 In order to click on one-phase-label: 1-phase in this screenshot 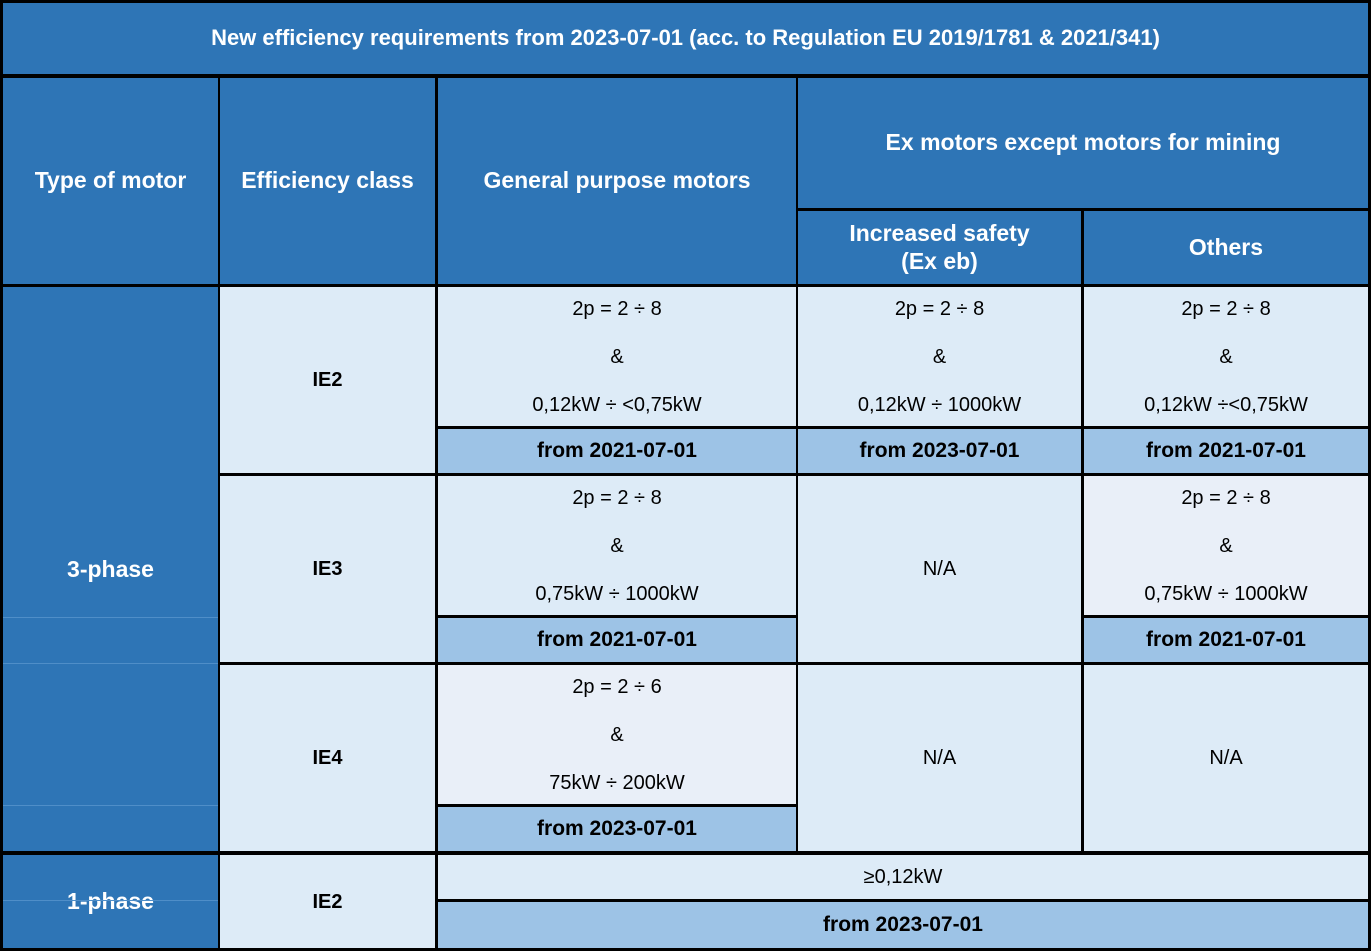, I will do `click(110, 901)`.